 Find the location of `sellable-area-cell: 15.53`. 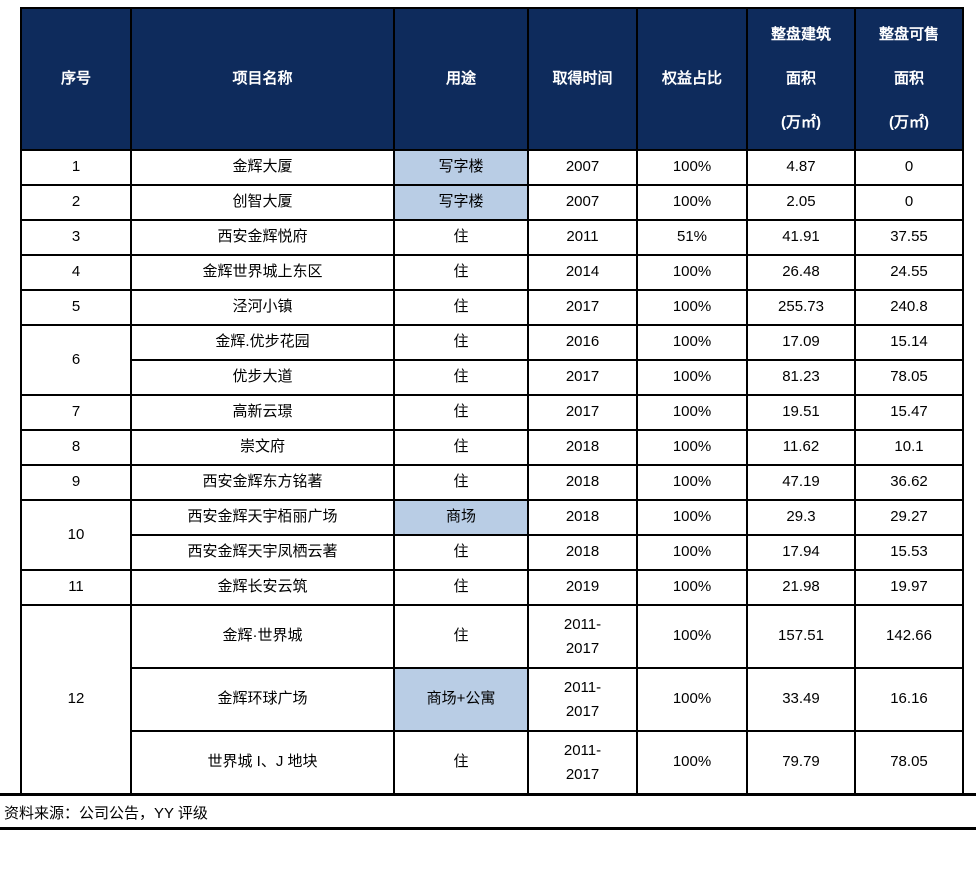

sellable-area-cell: 15.53 is located at coordinates (909, 552).